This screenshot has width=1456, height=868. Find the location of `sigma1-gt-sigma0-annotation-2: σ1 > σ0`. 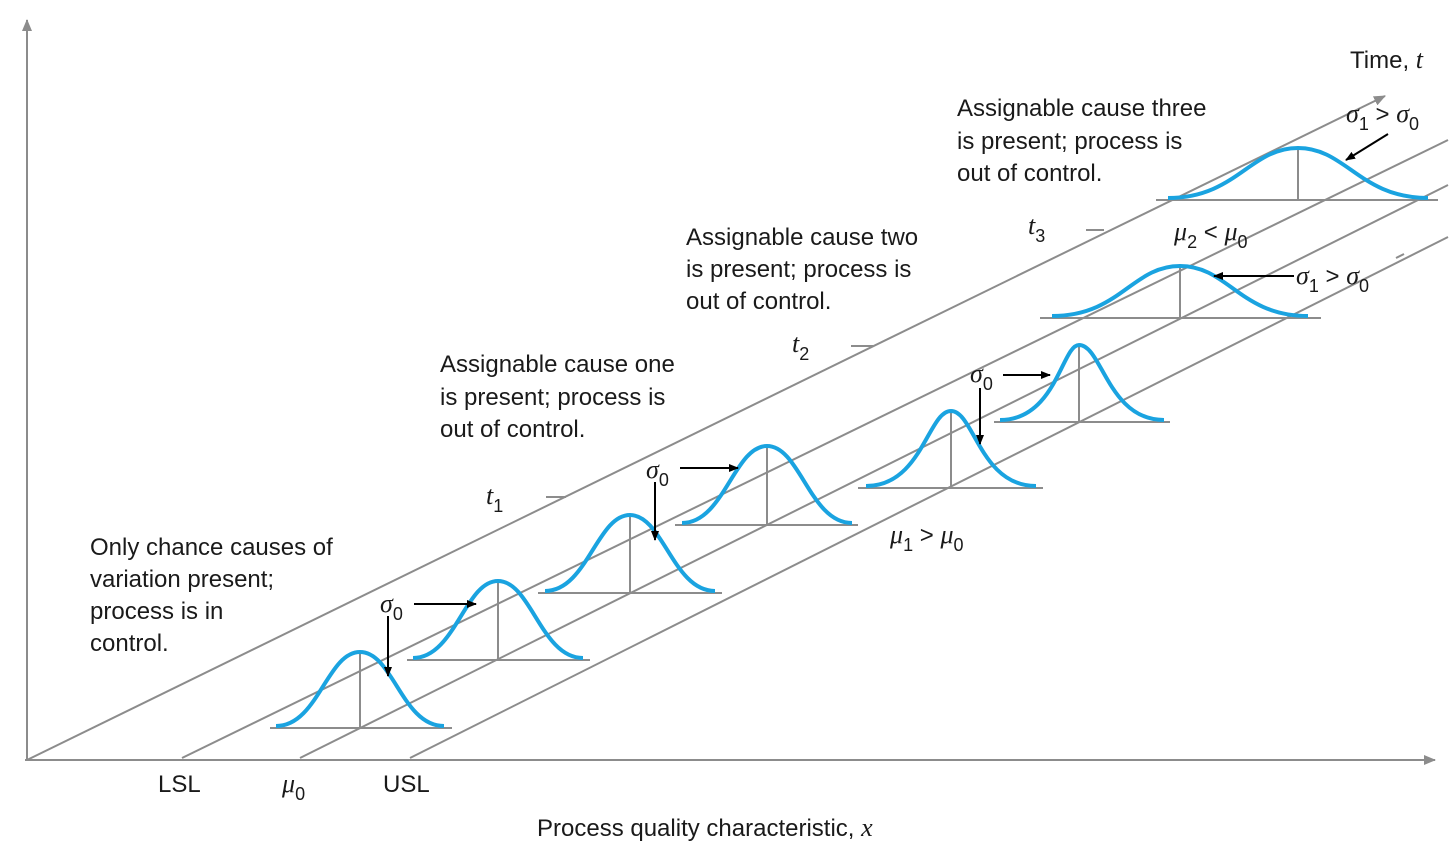

sigma1-gt-sigma0-annotation-2: σ1 > σ0 is located at coordinates (1382, 130).